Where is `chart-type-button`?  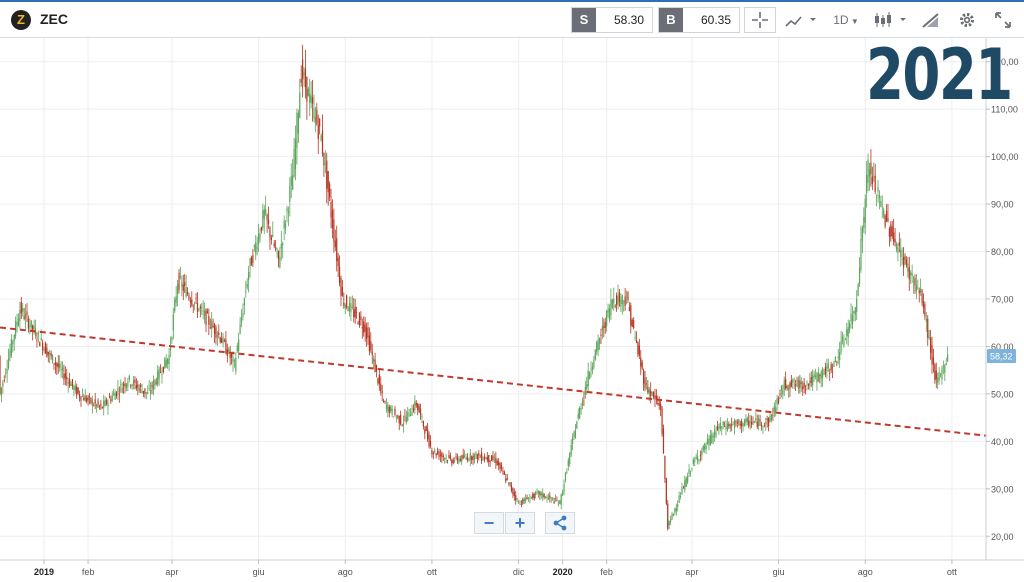 chart-type-button is located at coordinates (801, 20).